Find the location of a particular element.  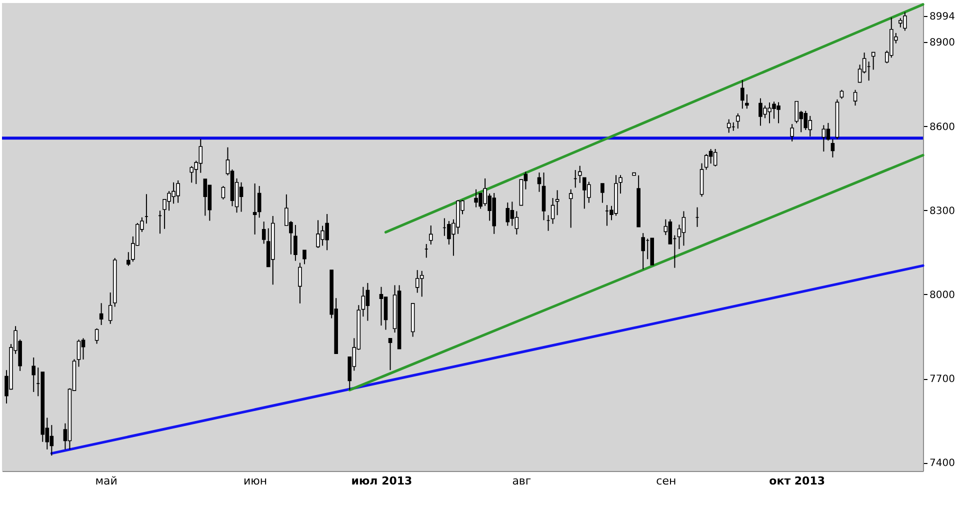

x-tick-label: авг is located at coordinates (522, 481).